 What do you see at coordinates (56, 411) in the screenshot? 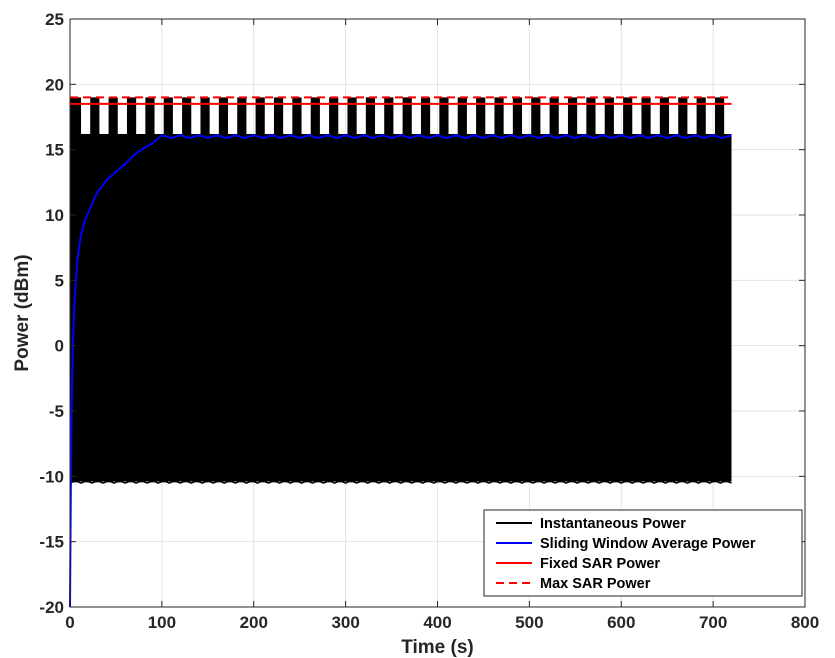
I see `y-tick-label: -5` at bounding box center [56, 411].